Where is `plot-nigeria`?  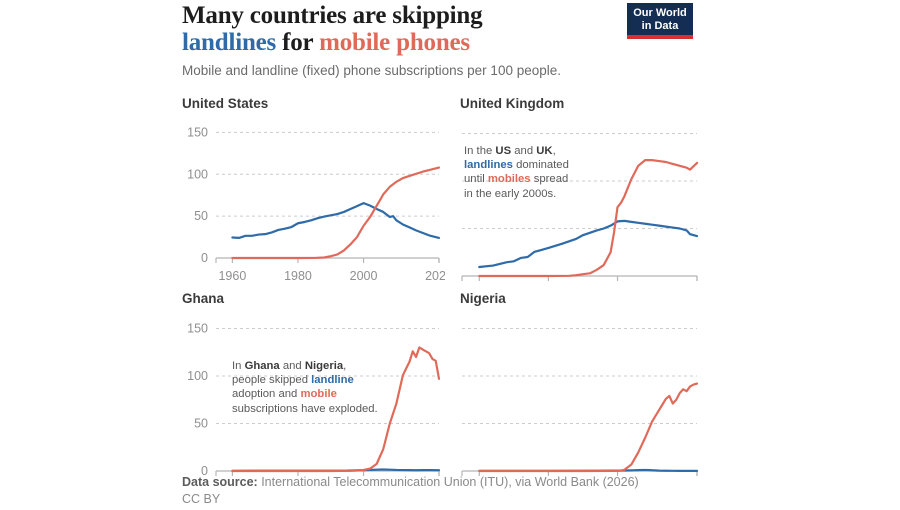
plot-nigeria is located at coordinates (581, 398).